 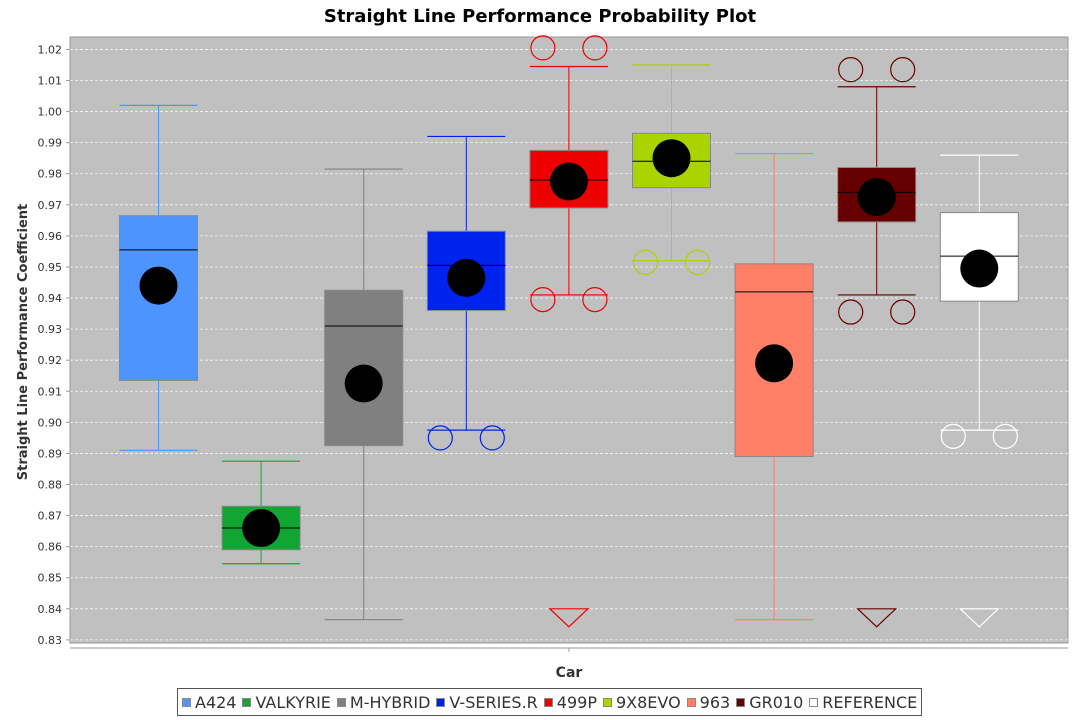 What do you see at coordinates (50, 422) in the screenshot?
I see `y-tick-label: 0.90` at bounding box center [50, 422].